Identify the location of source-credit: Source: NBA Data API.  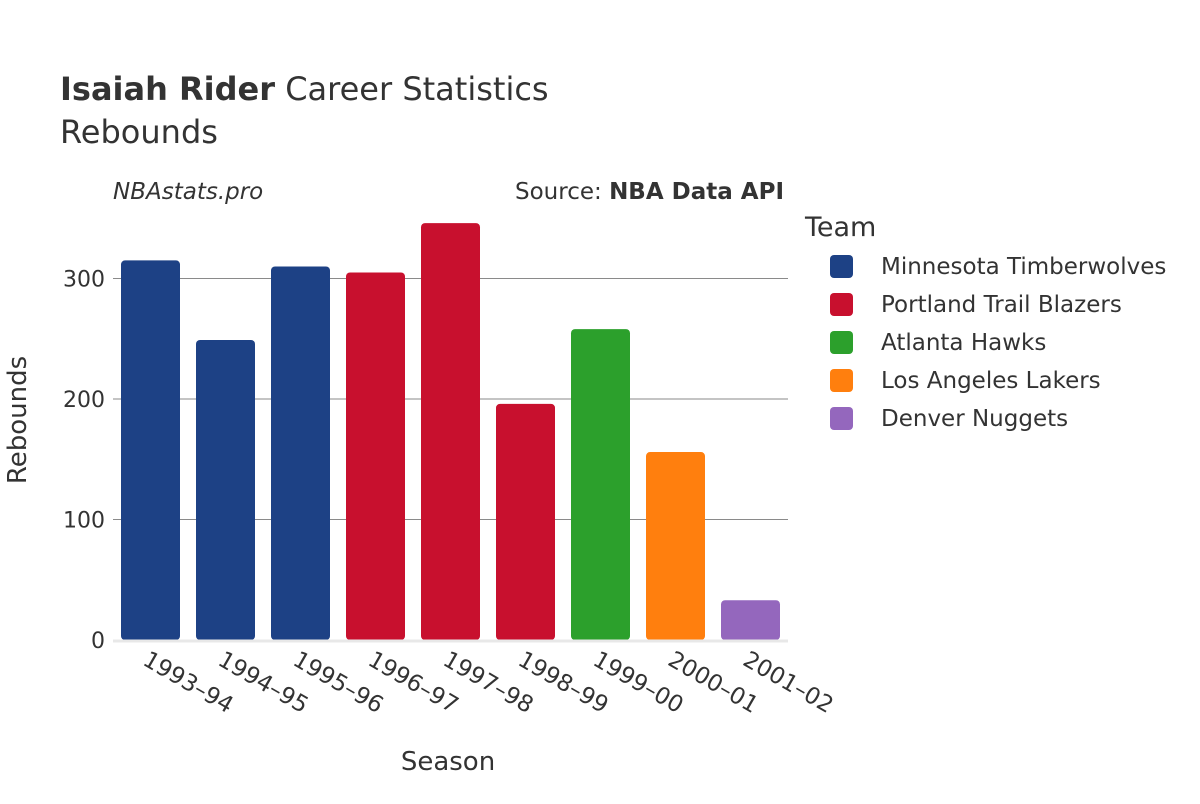
(649, 192).